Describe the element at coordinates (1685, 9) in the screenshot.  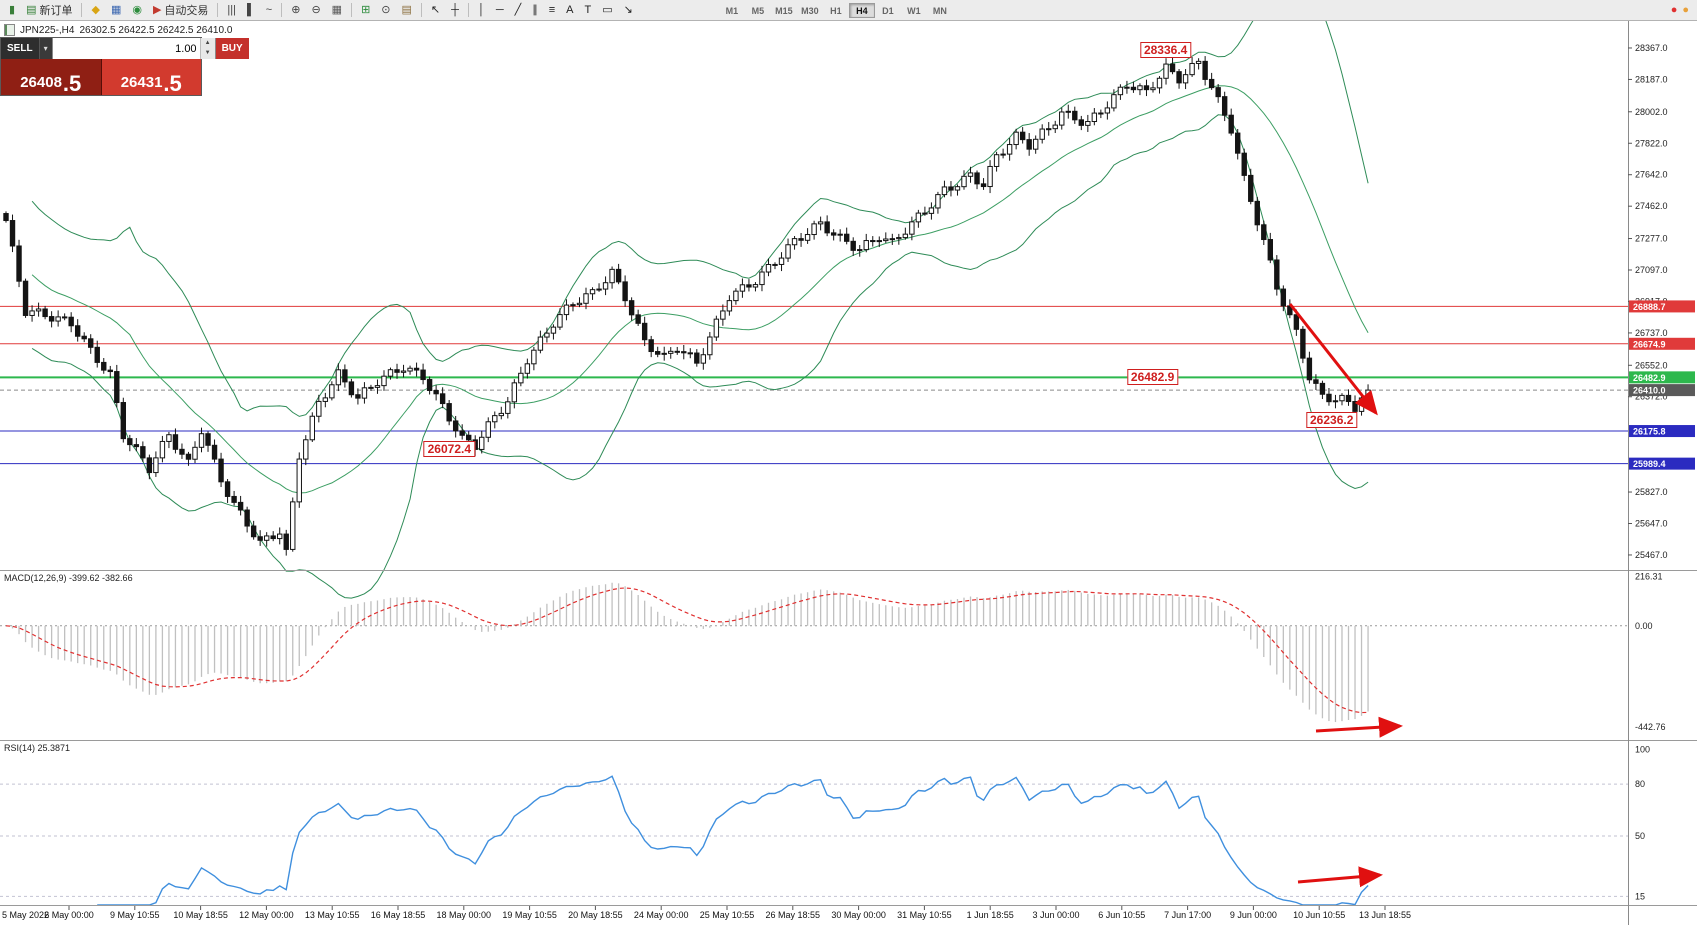
I see `status-orange-icon: ●` at that location.